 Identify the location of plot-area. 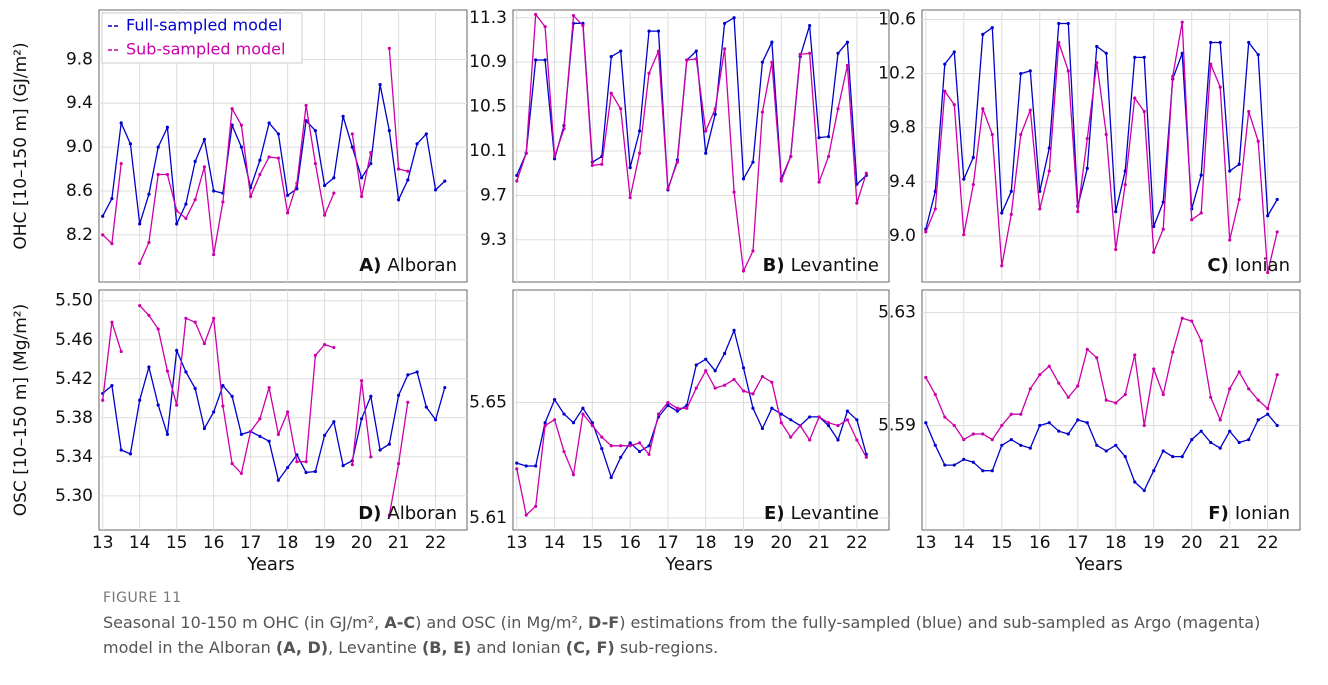
(1111, 410).